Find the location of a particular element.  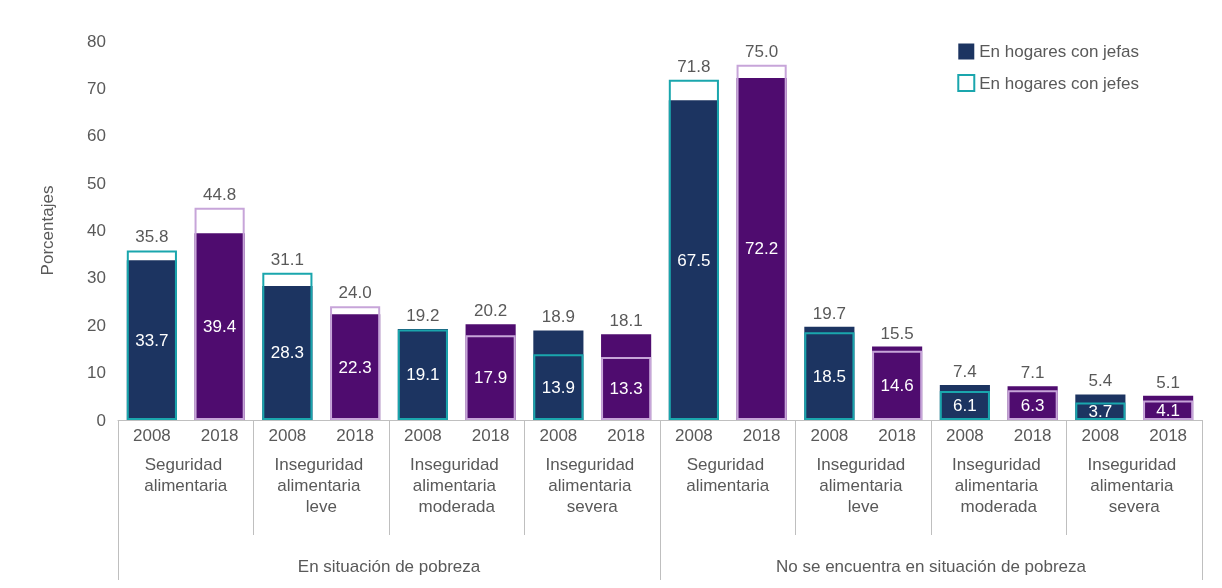

text: En situación de pobreza is located at coordinates (389, 566).